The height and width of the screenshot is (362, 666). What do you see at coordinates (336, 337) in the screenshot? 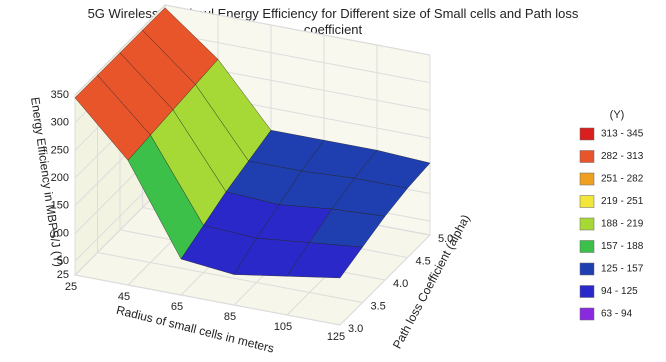
I see `x-tick-label: 125` at bounding box center [336, 337].